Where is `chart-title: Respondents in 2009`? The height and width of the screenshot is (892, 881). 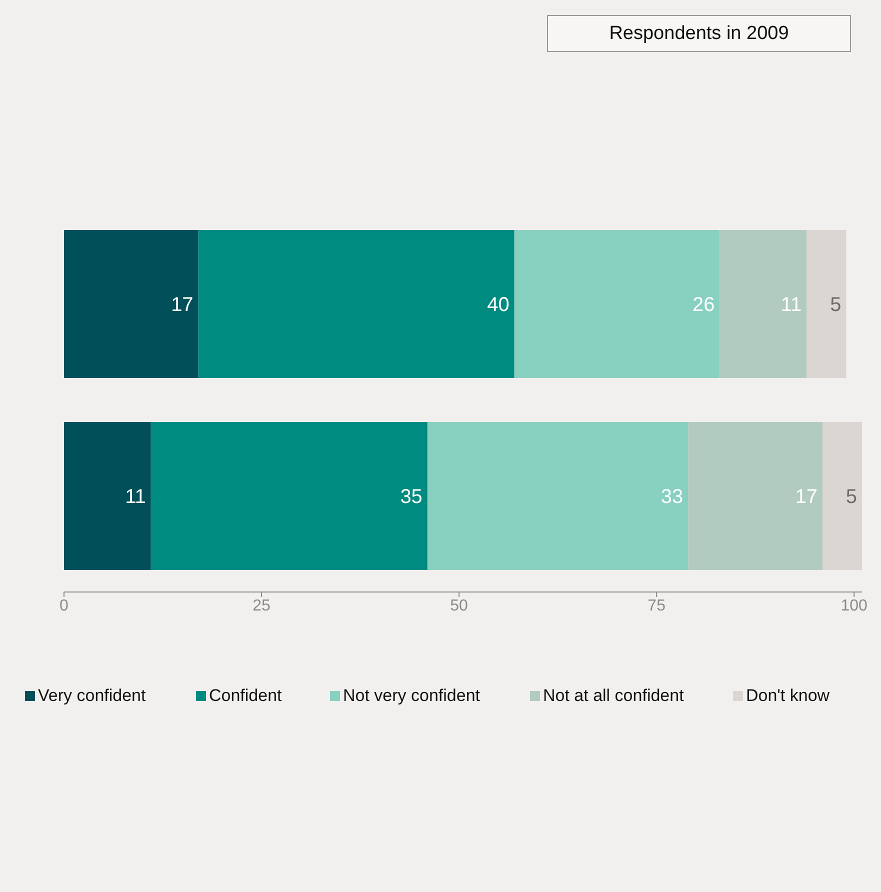
chart-title: Respondents in 2009 is located at coordinates (699, 33).